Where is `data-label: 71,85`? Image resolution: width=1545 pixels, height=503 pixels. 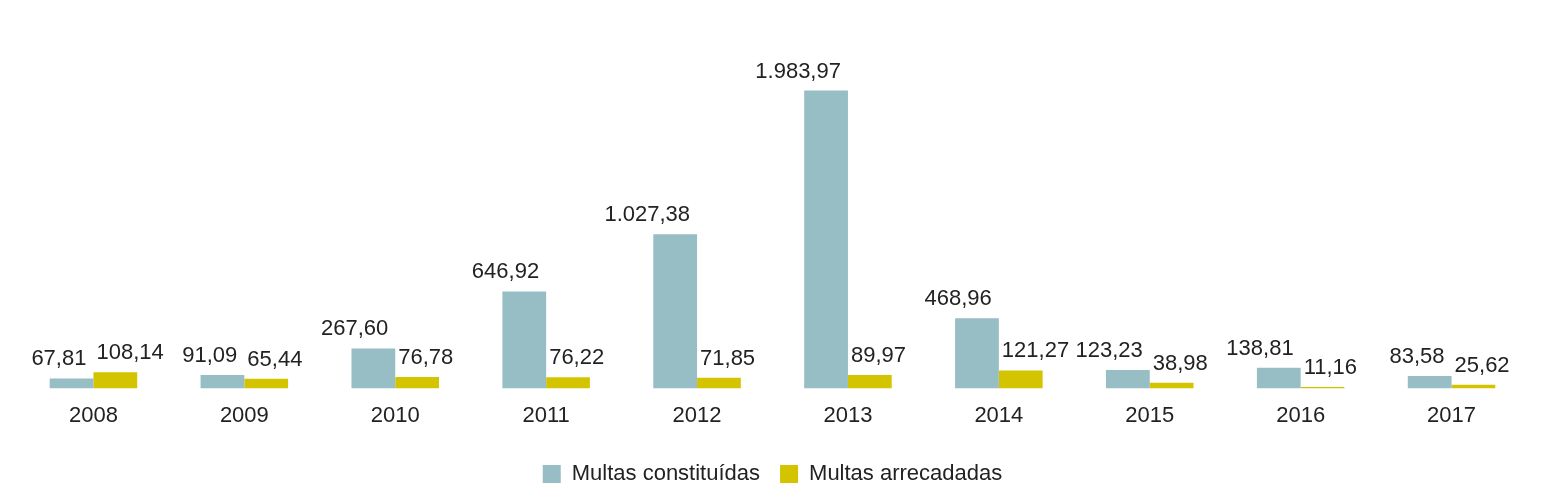 data-label: 71,85 is located at coordinates (728, 357).